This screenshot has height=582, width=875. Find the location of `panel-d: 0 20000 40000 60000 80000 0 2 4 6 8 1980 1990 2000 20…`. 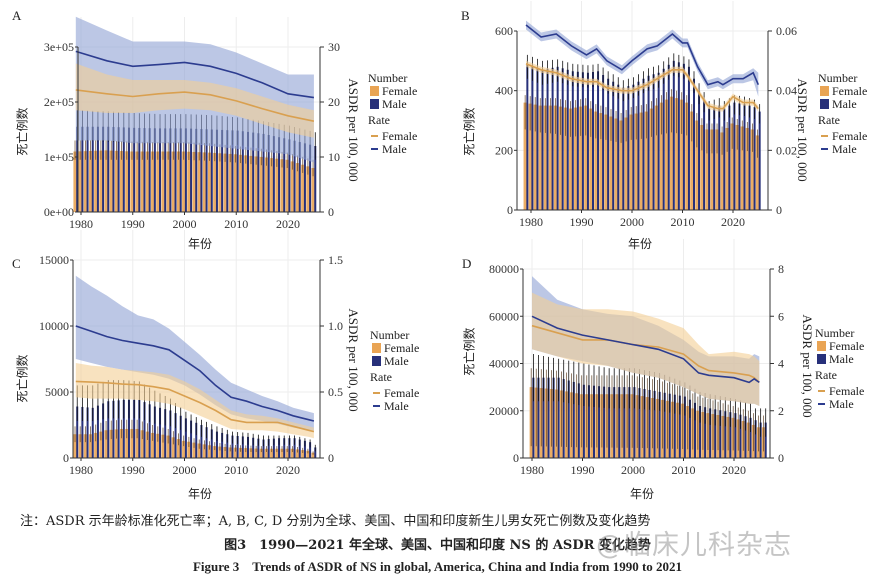

panel-d: 0 20000 40000 60000 80000 0 2 4 6 8 1980 1990 2000 20… is located at coordinates (636, 358).